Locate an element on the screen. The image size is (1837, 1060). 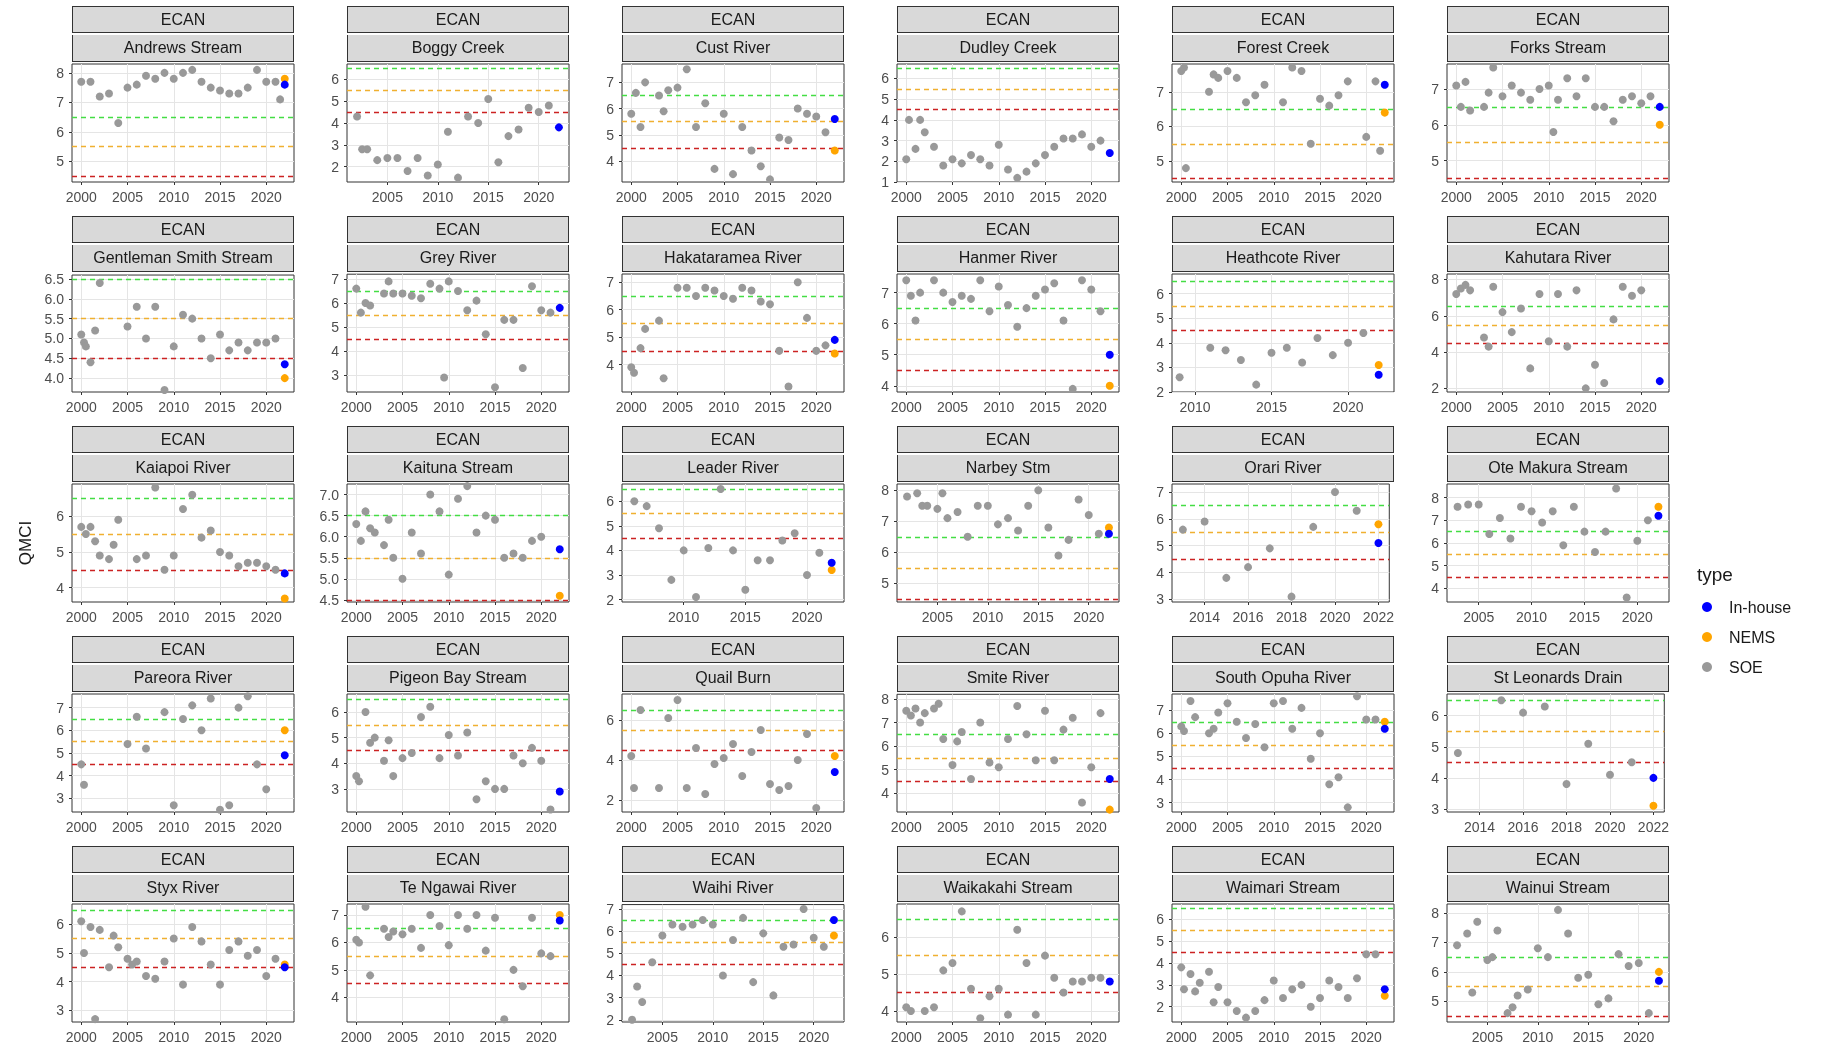
y-tick-label: 5.5 is located at coordinates (329, 557).